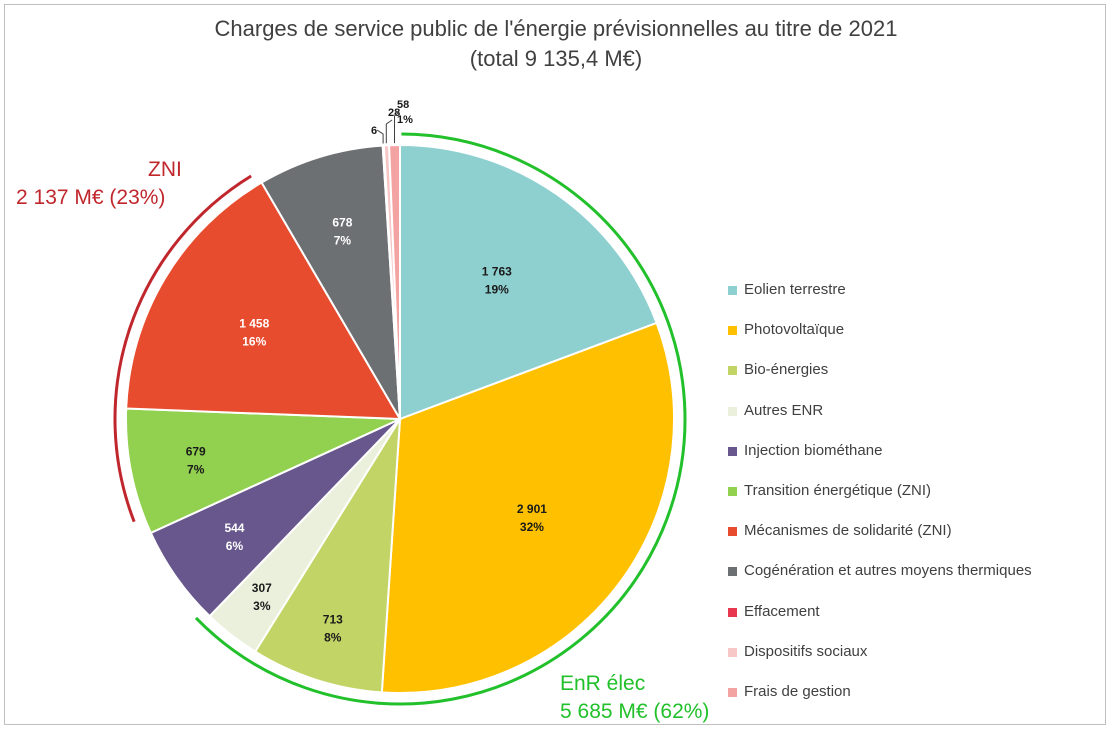 This screenshot has height=731, width=1112. What do you see at coordinates (888, 571) in the screenshot?
I see `legend-label: Cogénération et autres moyens thermiques` at bounding box center [888, 571].